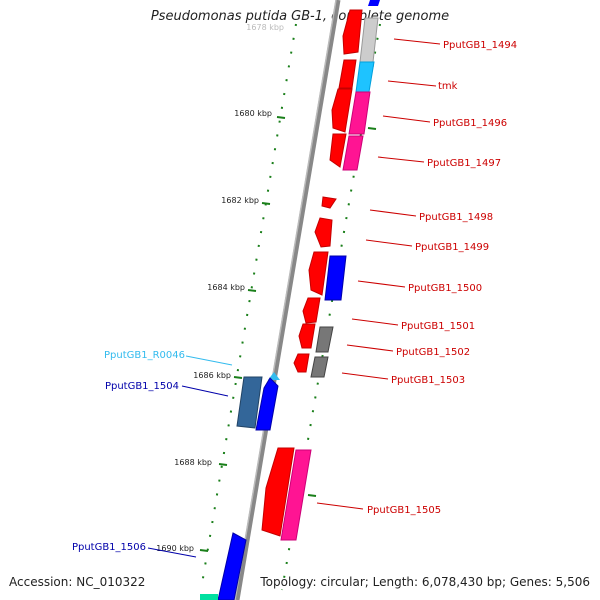  I want to click on kbp-label-1682: 1682 kbp, so click(240, 200).